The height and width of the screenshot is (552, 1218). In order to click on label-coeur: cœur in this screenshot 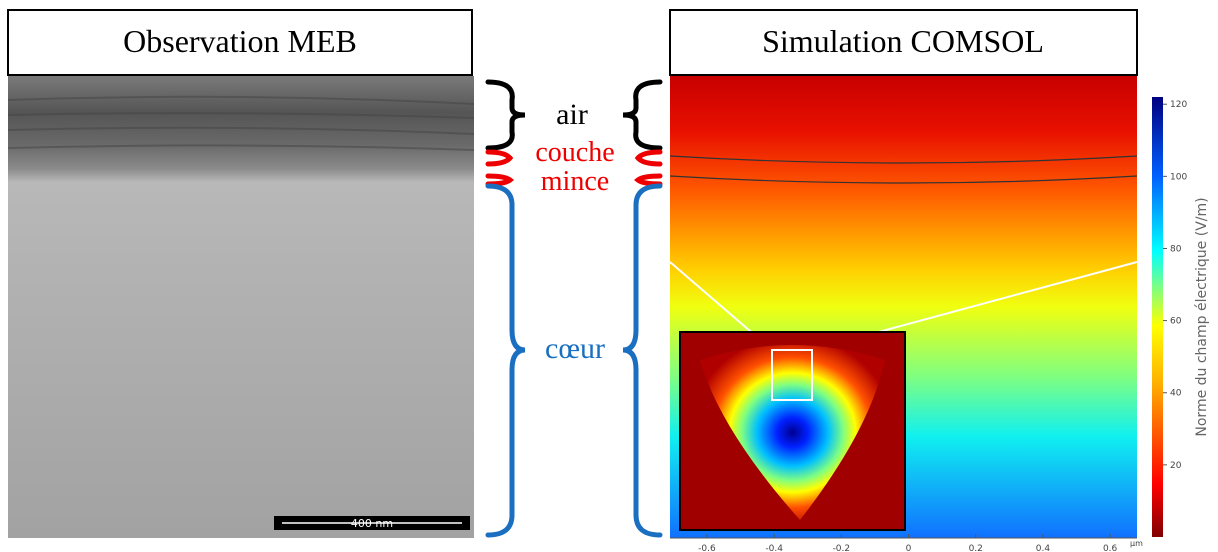, I will do `click(575, 348)`.